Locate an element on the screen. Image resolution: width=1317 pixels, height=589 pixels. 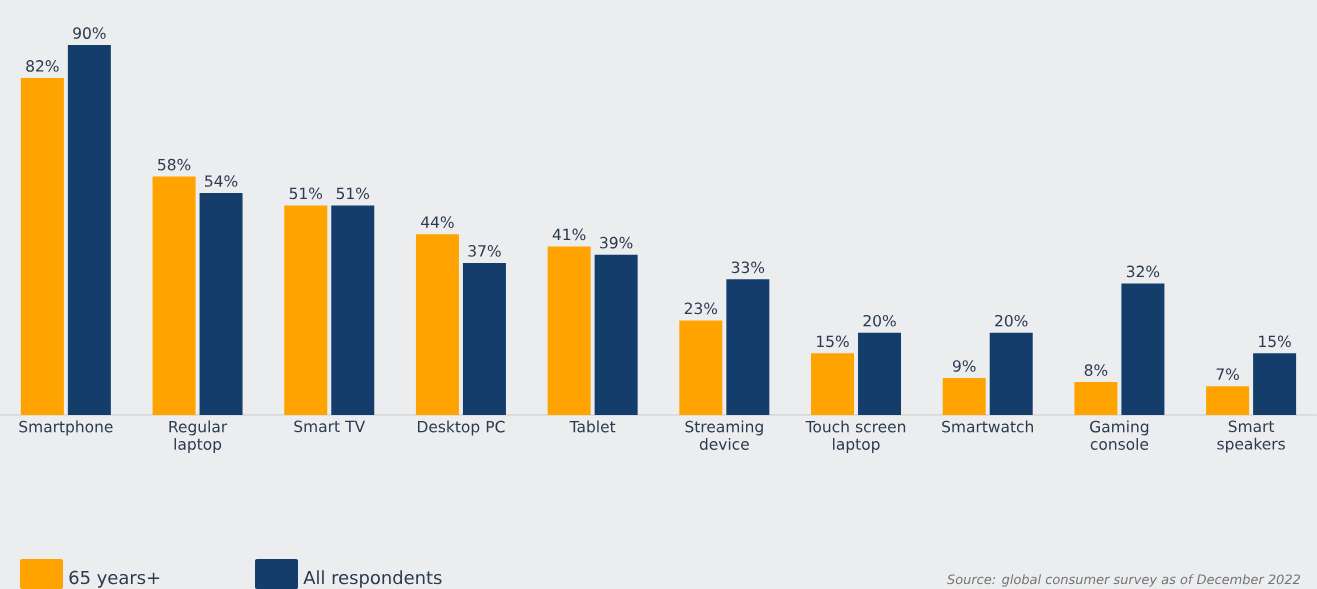
x-tick-label: Desktop PC is located at coordinates (461, 428).